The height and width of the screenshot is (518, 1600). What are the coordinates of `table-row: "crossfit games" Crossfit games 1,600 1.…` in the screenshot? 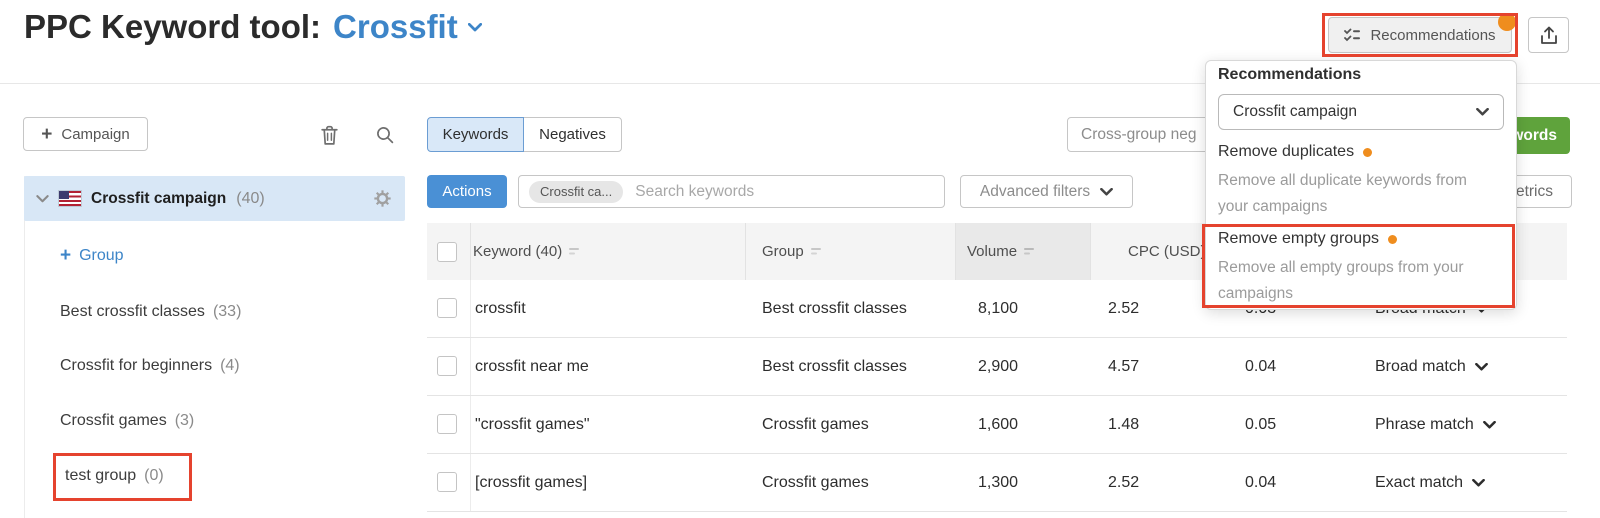 It's located at (997, 425).